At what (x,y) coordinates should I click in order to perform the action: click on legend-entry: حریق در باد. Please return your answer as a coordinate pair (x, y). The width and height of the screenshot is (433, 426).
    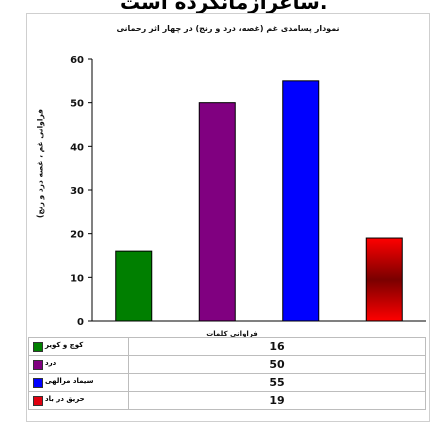
    Looking at the image, I should click on (78, 400).